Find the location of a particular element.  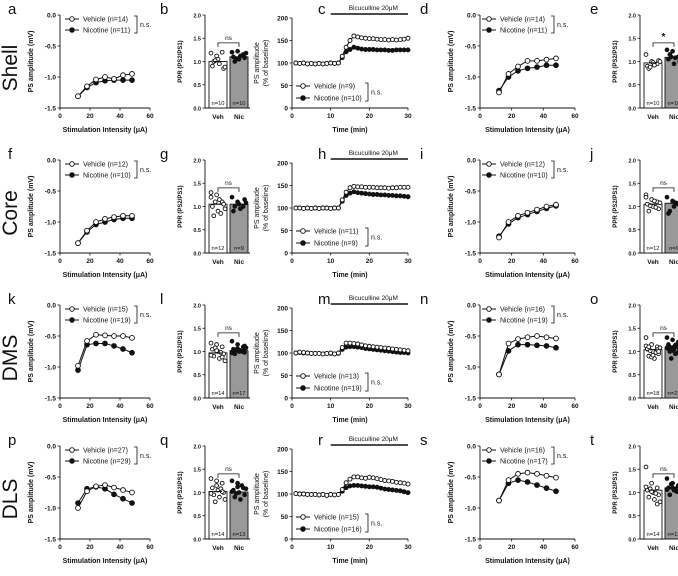

category-label: Veh is located at coordinates (218, 117).